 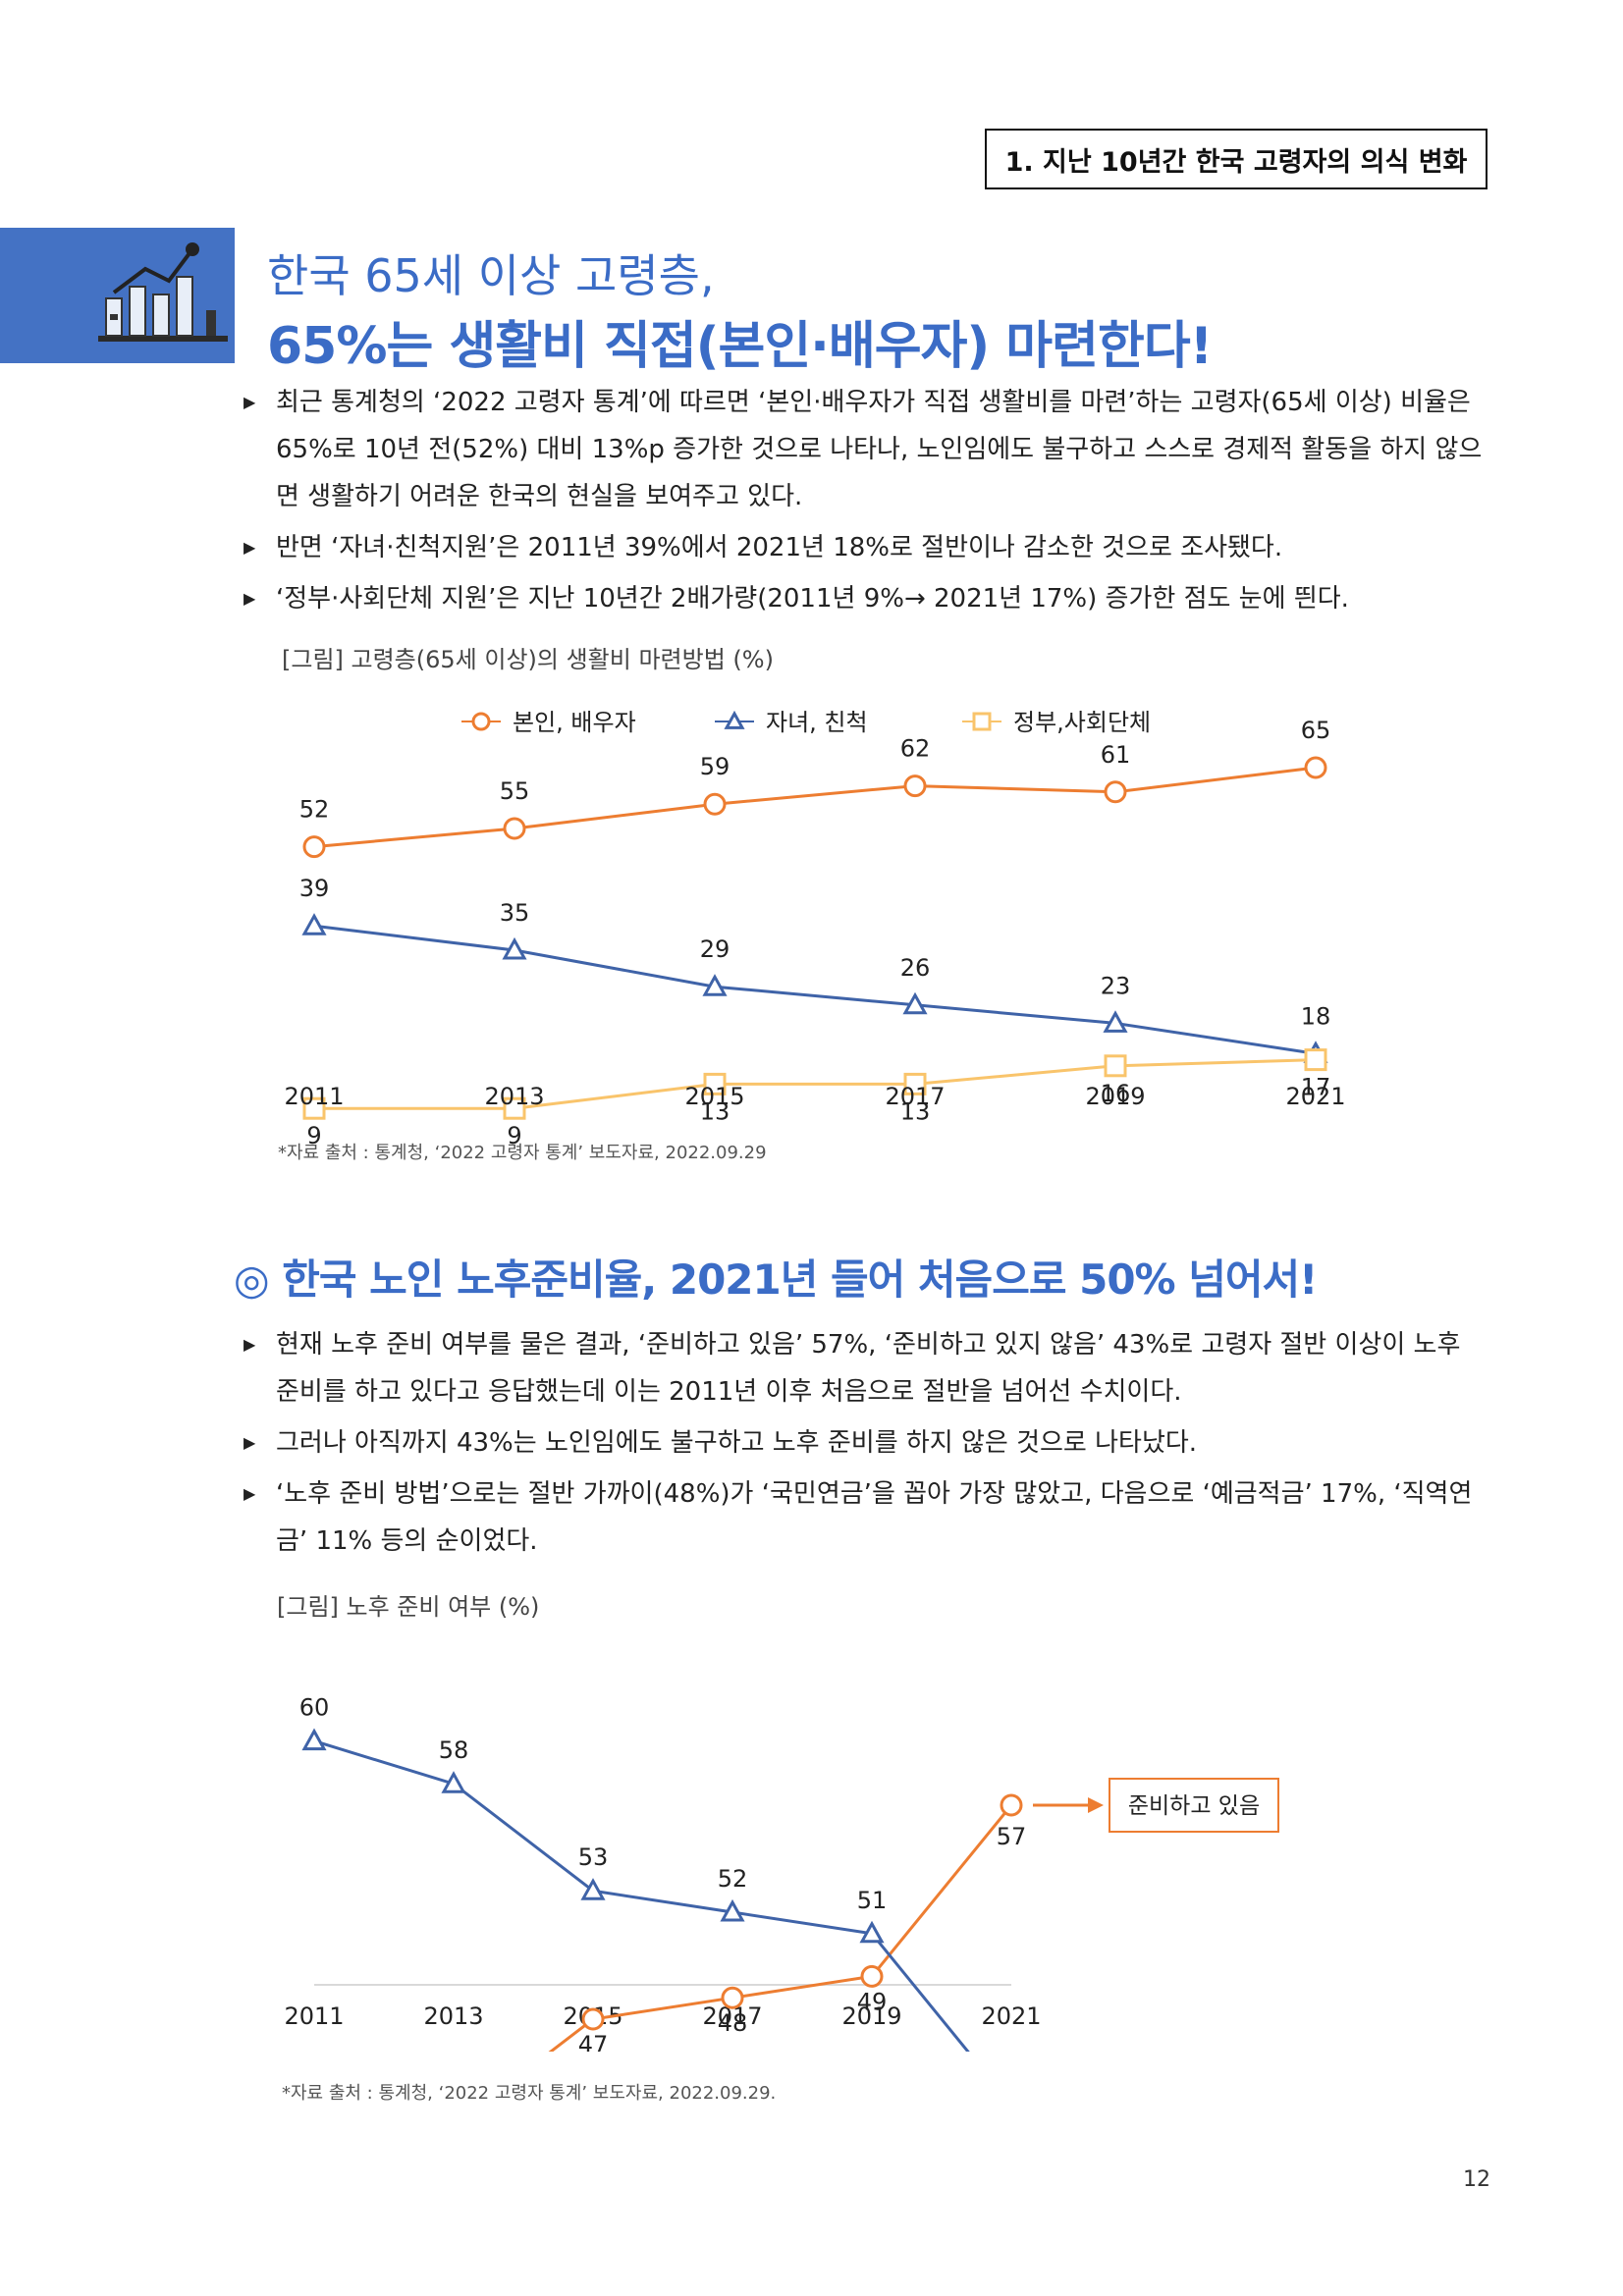 What do you see at coordinates (872, 2001) in the screenshot?
I see `data-label: 49` at bounding box center [872, 2001].